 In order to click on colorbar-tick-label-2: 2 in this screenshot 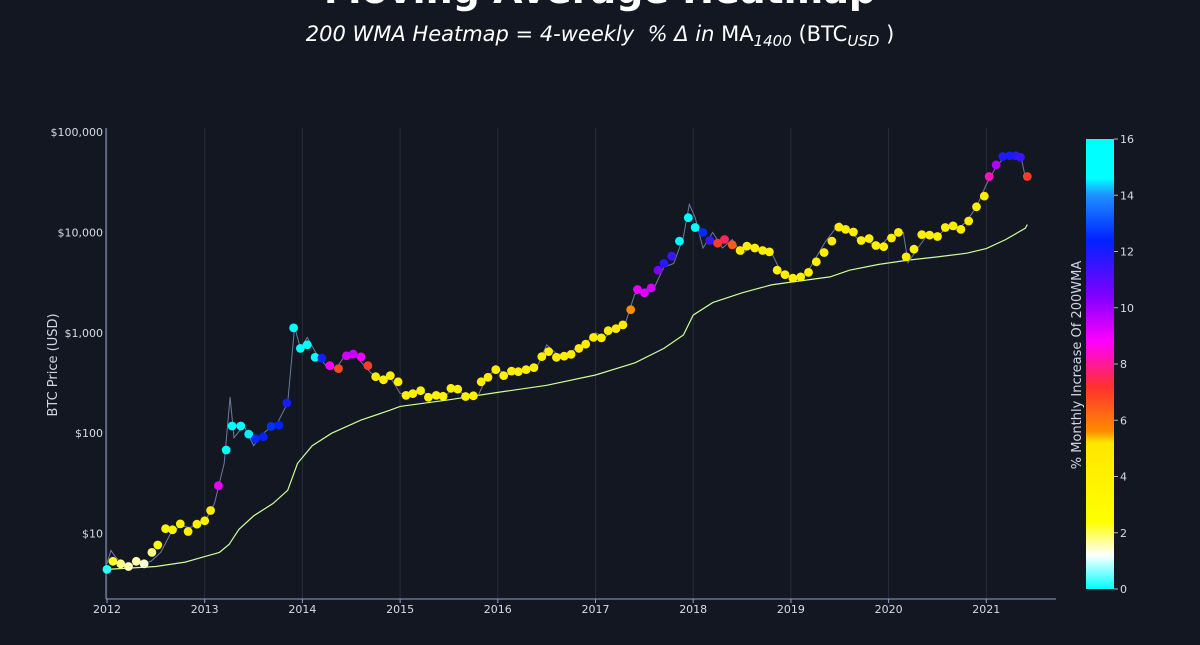, I will do `click(1123, 533)`.